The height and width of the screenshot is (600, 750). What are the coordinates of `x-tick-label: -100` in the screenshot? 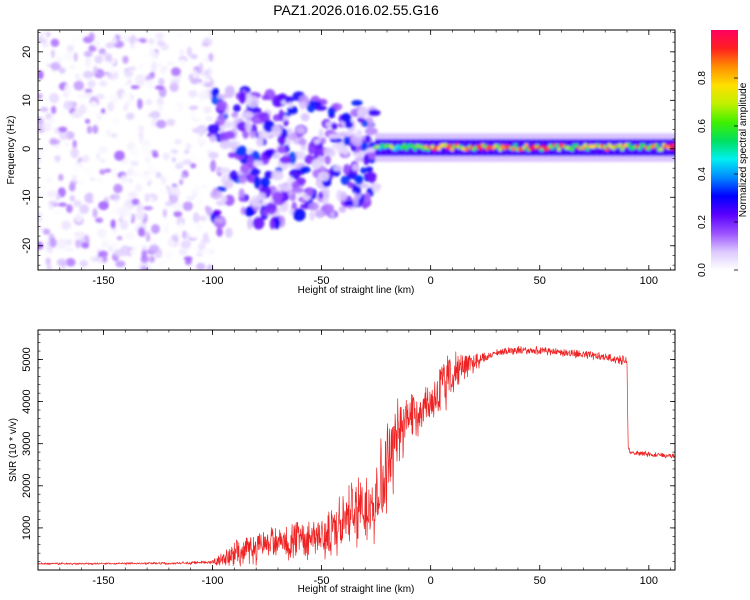 It's located at (213, 281).